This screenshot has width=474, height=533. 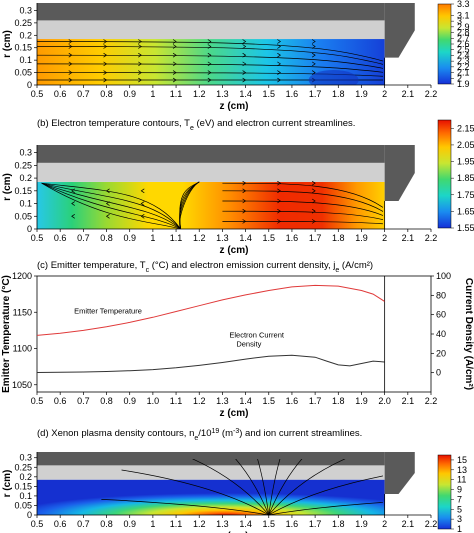 What do you see at coordinates (361, 238) in the screenshot?
I see `x-tick-label: 1.9` at bounding box center [361, 238].